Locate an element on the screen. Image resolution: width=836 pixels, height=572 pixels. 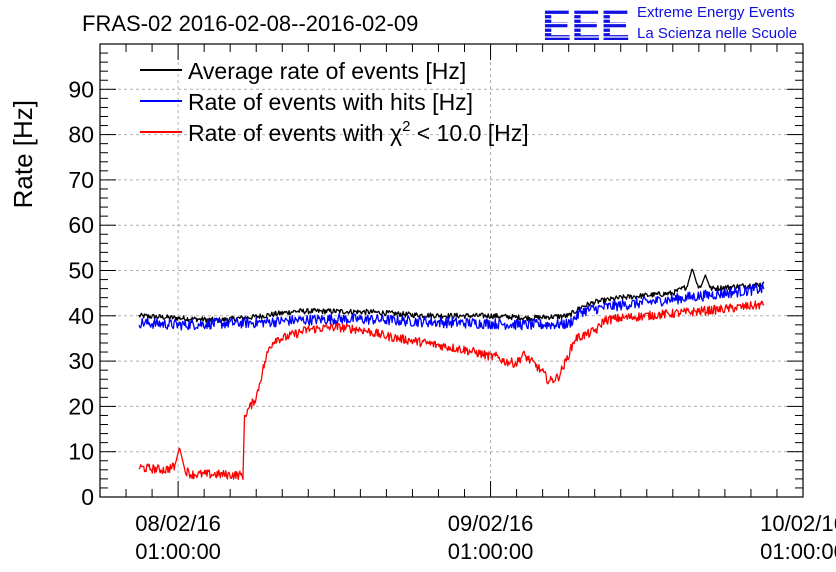
x-tick-date: 09/02/16 is located at coordinates (491, 523).